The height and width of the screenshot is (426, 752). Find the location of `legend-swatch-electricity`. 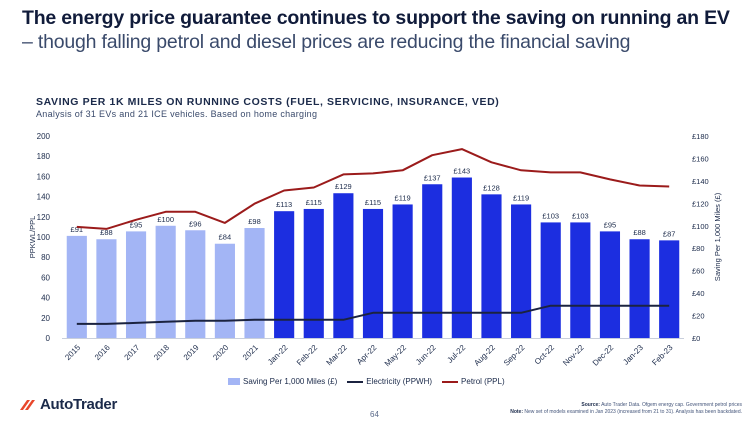

legend-swatch-electricity is located at coordinates (355, 381).